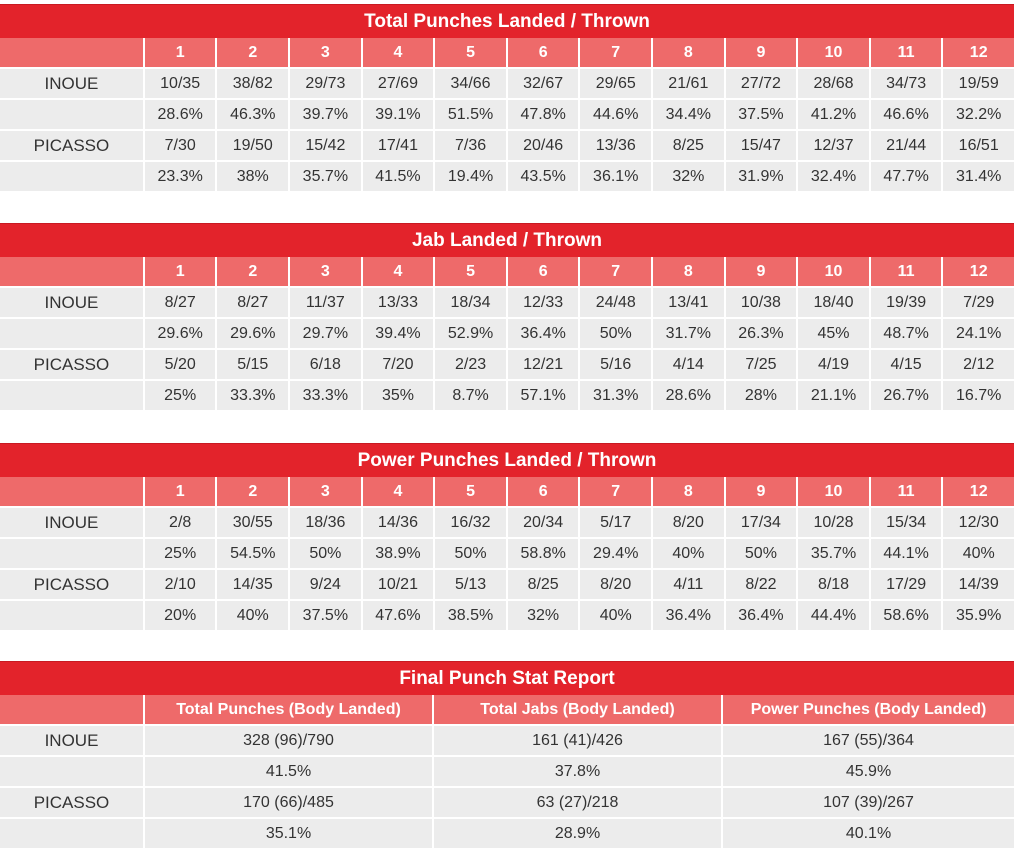  What do you see at coordinates (688, 271) in the screenshot?
I see `round-header-8: 8` at bounding box center [688, 271].